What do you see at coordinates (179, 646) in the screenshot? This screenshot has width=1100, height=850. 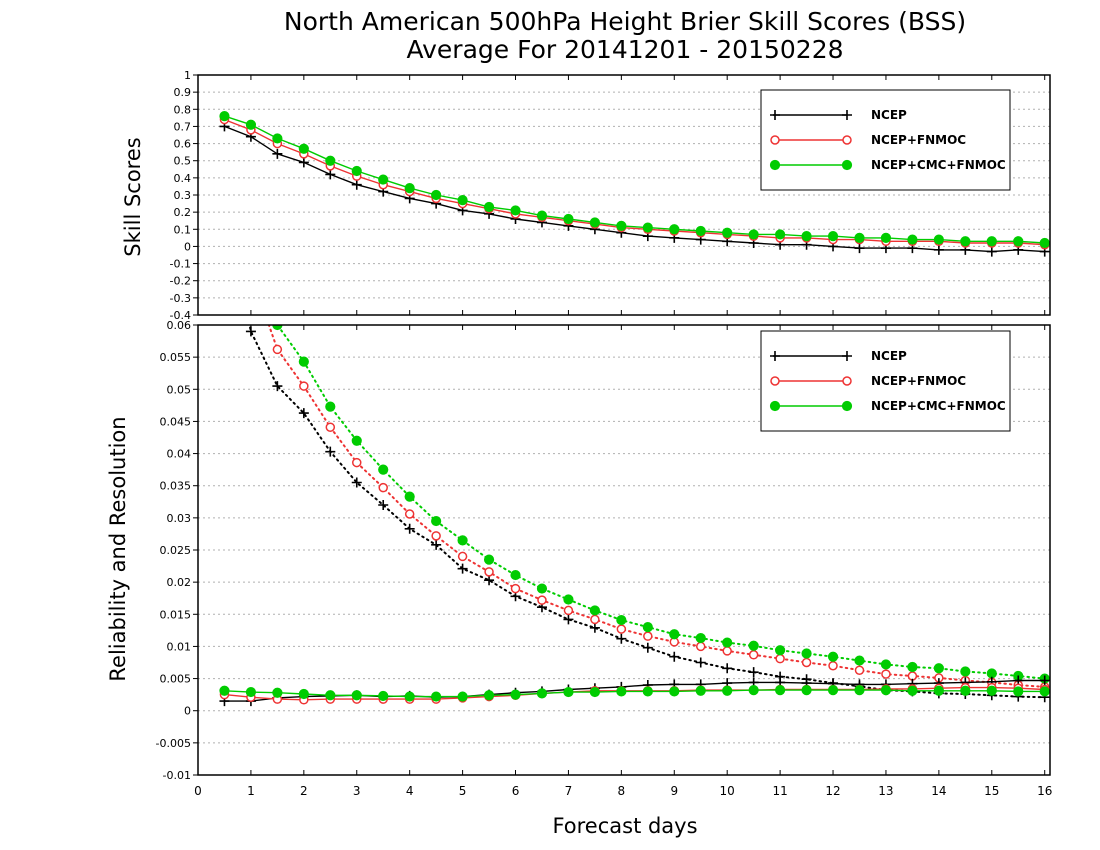 I see `y-tick-label: 0.01` at bounding box center [179, 646].